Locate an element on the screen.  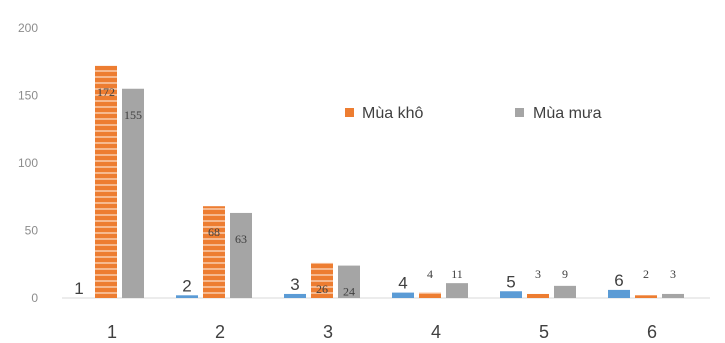
data-label-dry-season: 4 is located at coordinates (430, 274).